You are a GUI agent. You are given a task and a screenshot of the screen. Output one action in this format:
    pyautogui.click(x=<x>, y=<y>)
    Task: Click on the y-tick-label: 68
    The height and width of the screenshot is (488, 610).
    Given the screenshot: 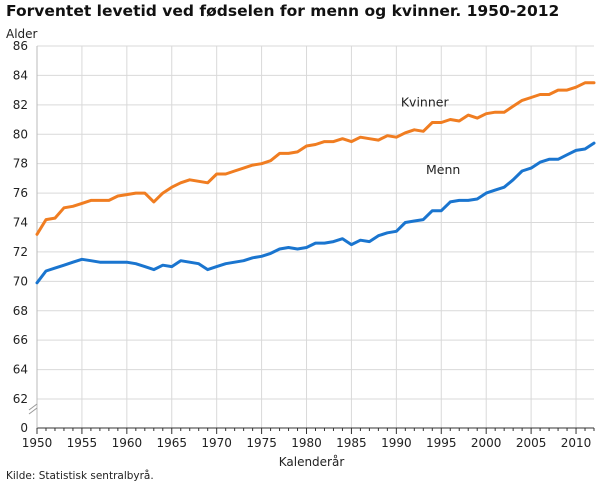 What is the action you would take?
    pyautogui.click(x=20, y=311)
    